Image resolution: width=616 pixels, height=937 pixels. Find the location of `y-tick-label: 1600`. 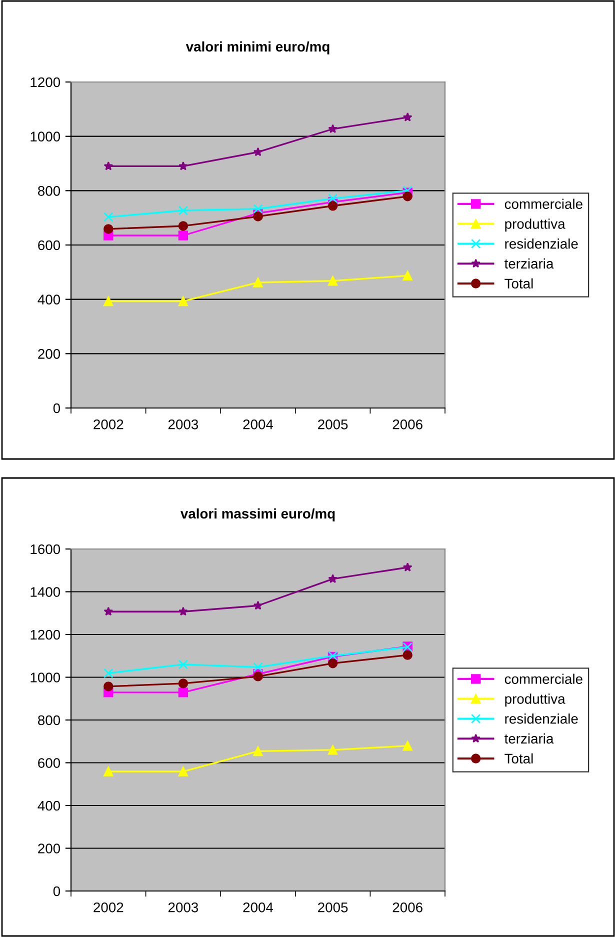

y-tick-label: 1600 is located at coordinates (45, 549).